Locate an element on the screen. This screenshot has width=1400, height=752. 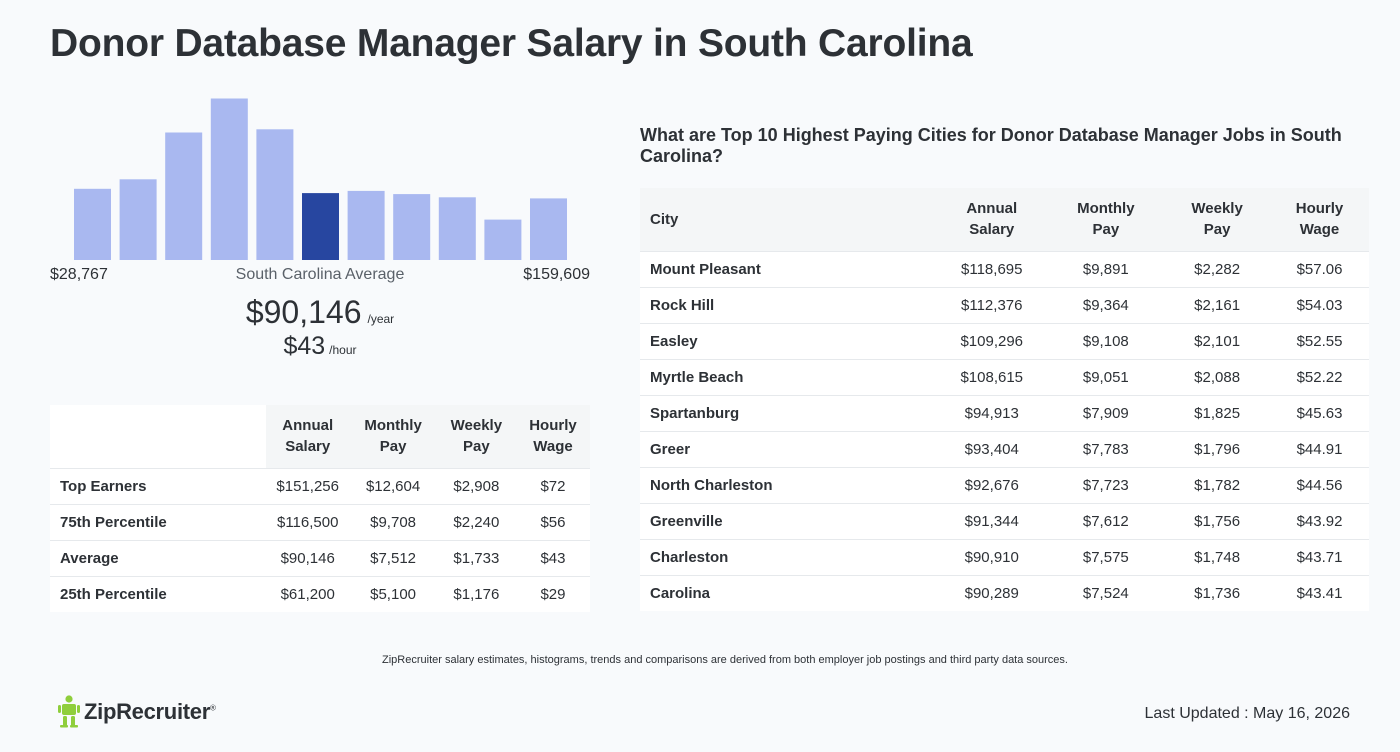
salary-histogram is located at coordinates (320, 175).